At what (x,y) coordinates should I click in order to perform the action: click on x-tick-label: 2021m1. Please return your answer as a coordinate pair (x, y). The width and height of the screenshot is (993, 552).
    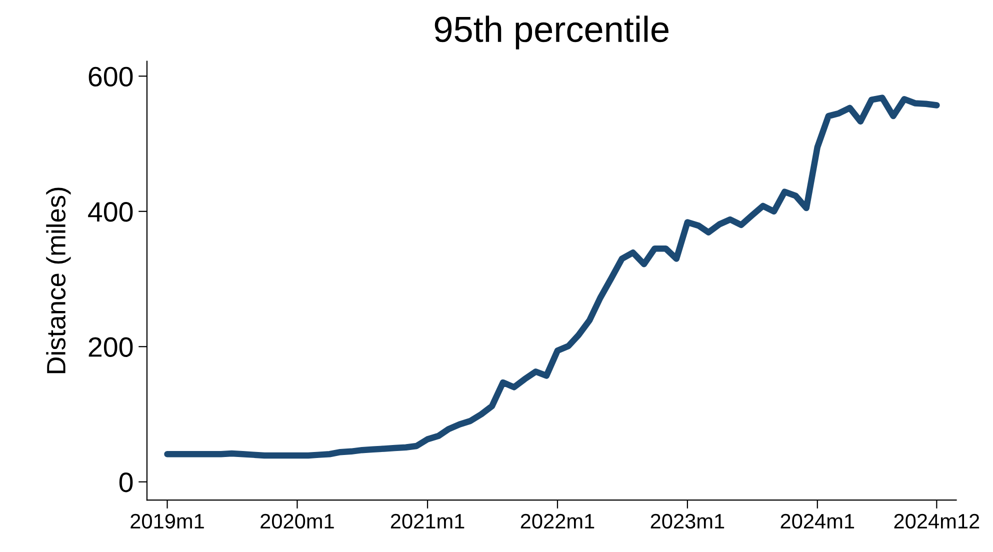
    Looking at the image, I should click on (427, 521).